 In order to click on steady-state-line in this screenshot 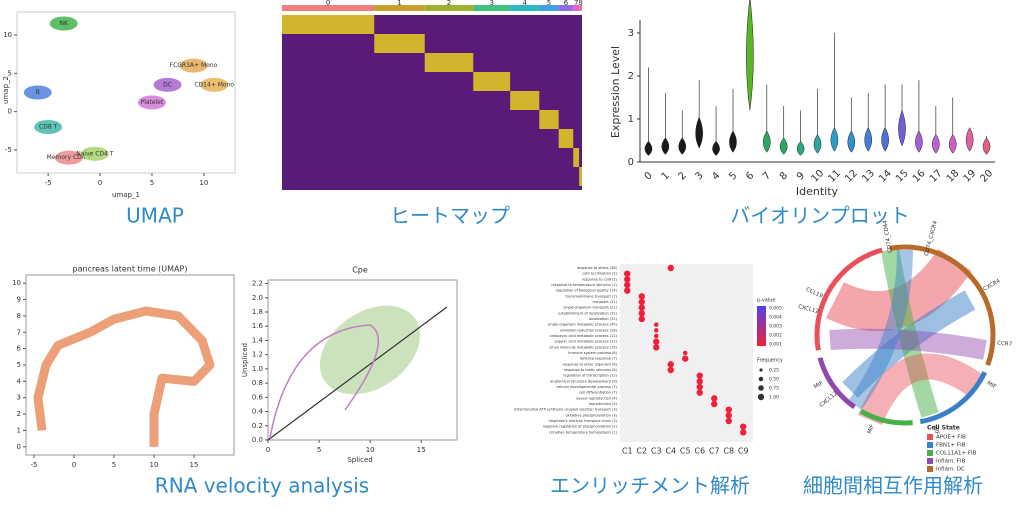, I will do `click(357, 373)`.